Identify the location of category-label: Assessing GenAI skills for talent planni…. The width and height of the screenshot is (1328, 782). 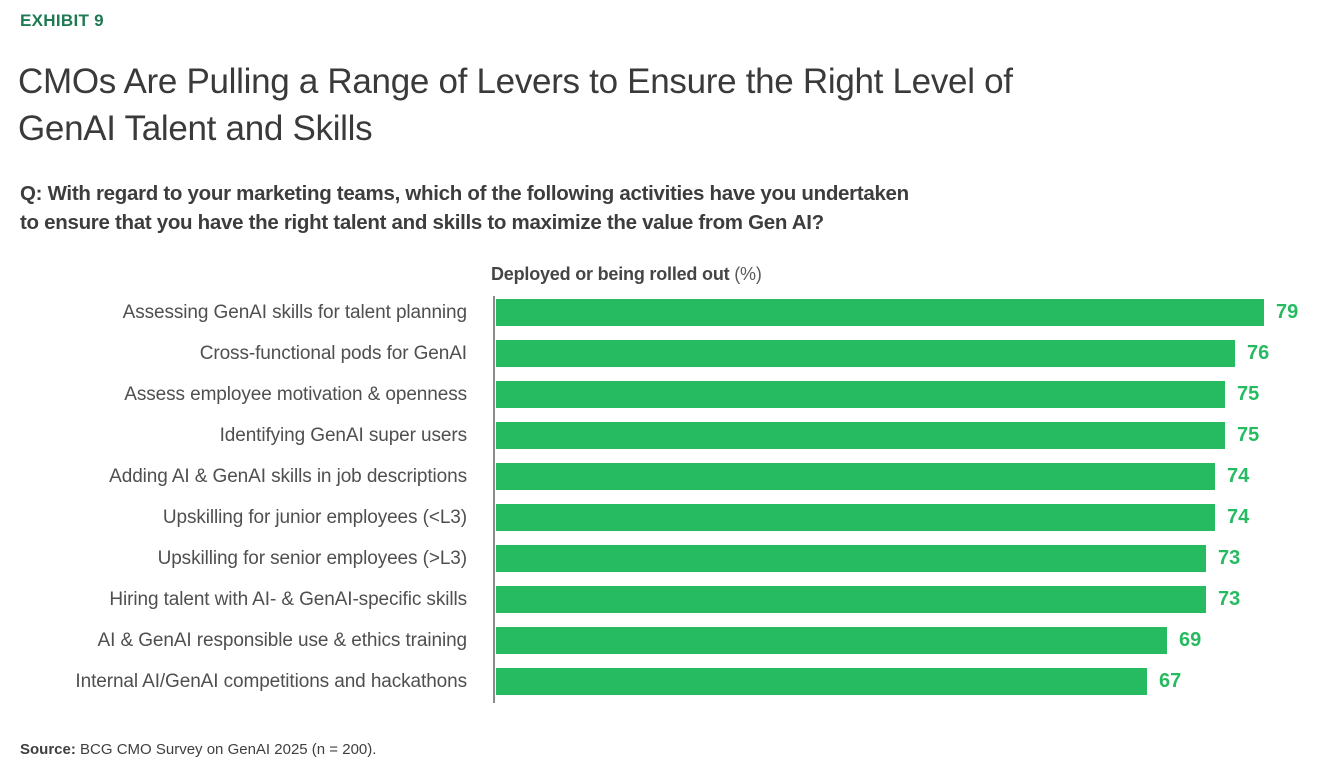
(294, 312).